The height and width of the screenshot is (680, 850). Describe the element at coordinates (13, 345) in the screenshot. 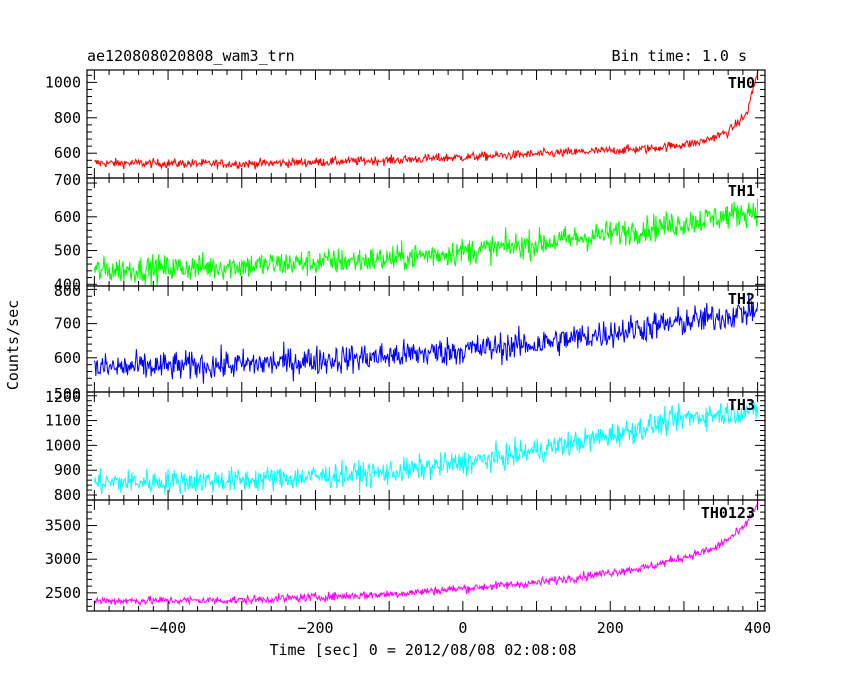

I see `y-axis-label: Counts/sec` at that location.